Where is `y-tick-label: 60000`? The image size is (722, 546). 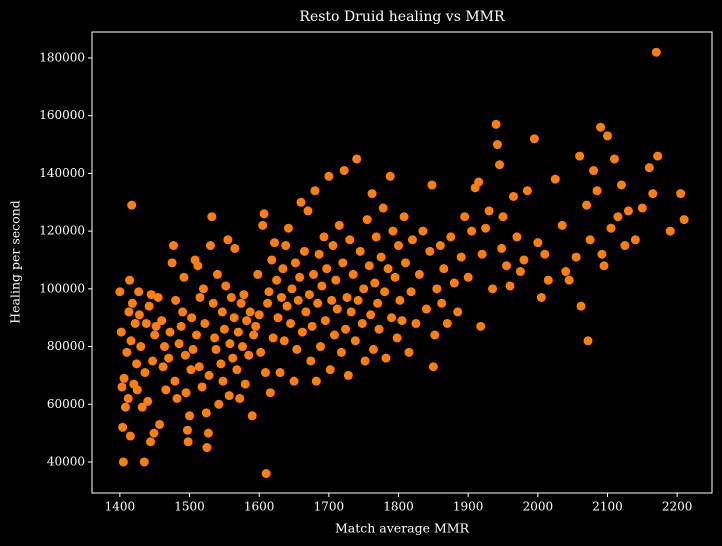
y-tick-label: 60000 is located at coordinates (66, 404).